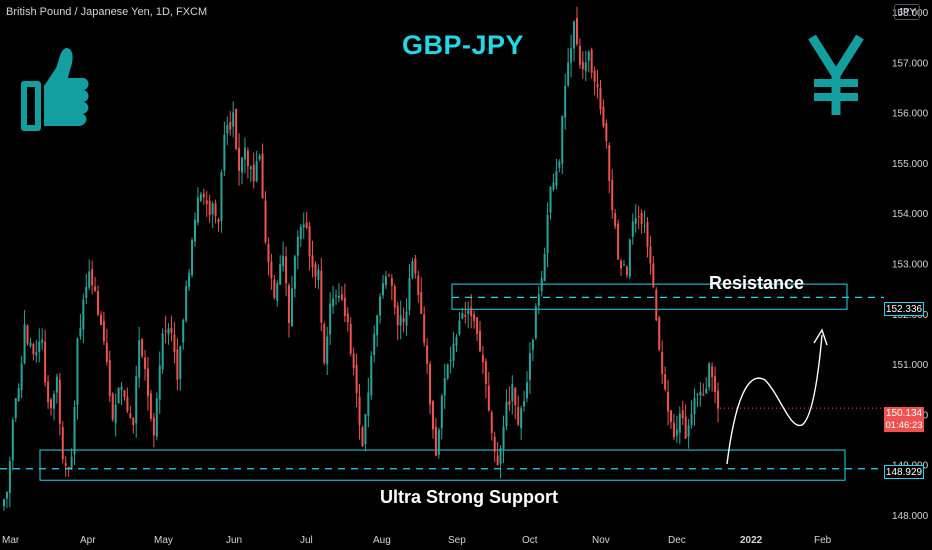  I want to click on x-tick-label: Mar, so click(11, 540).